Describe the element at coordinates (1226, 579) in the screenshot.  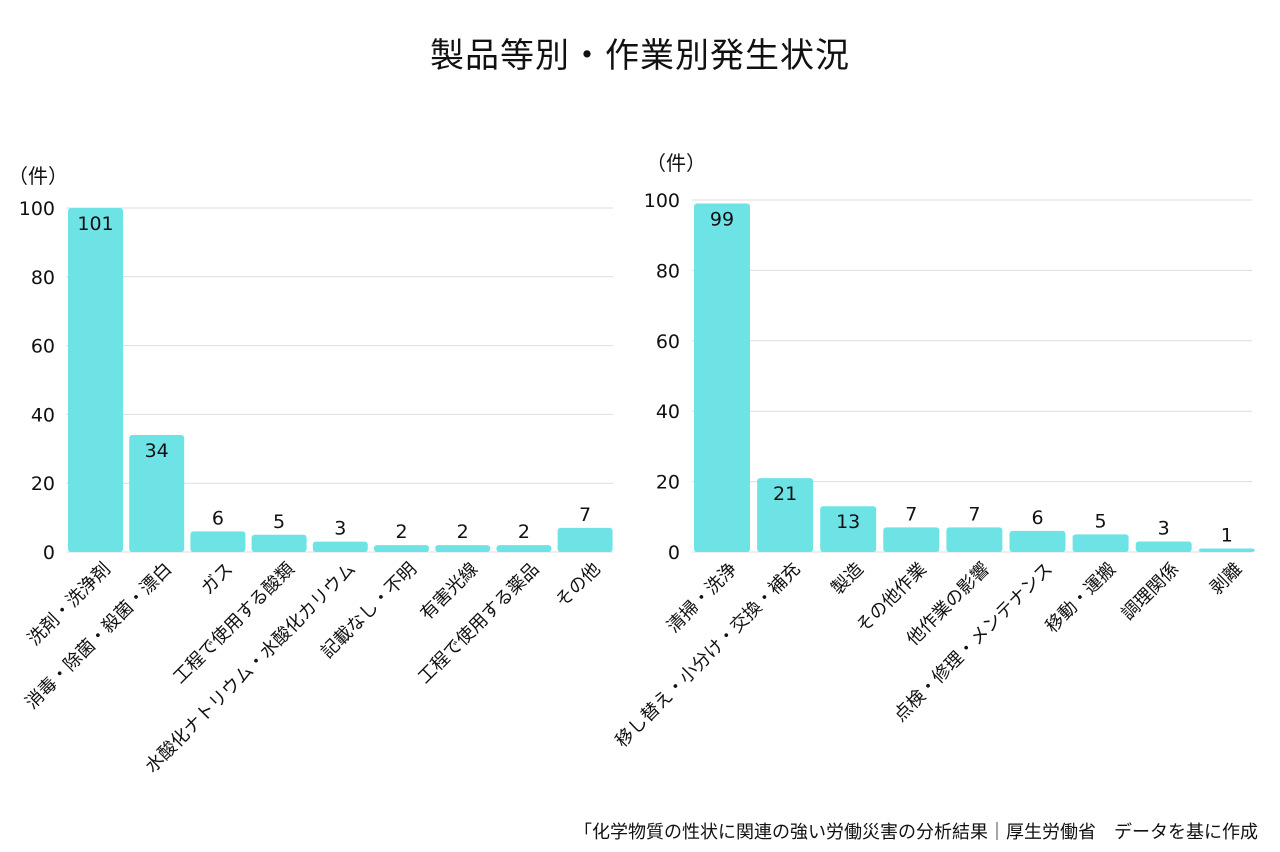
I see `category-label: 剥離` at that location.